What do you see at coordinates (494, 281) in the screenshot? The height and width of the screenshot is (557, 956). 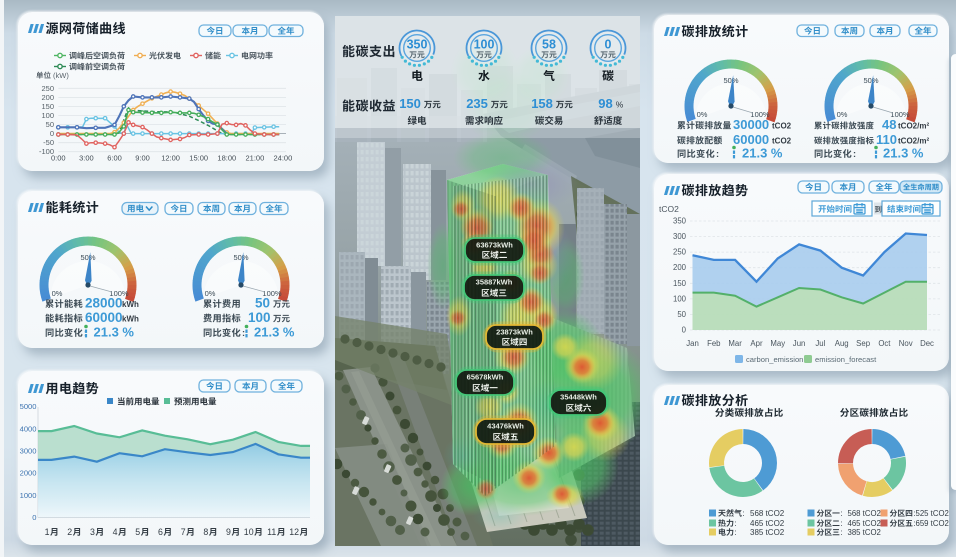 I see `svg-text: 35887kWh` at bounding box center [494, 281].